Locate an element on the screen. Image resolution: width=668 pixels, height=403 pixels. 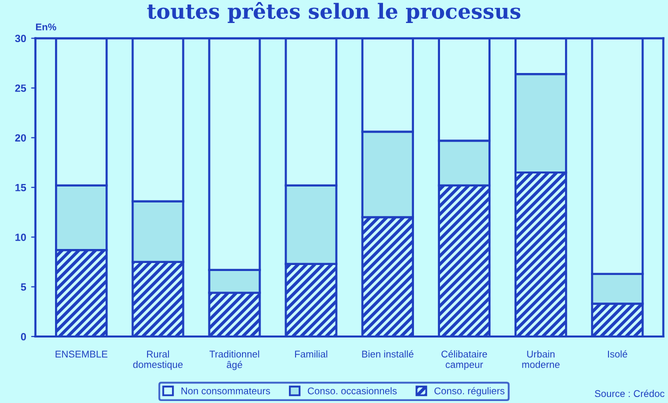
x-tick-label: Traditionnel âgé is located at coordinates (235, 360).